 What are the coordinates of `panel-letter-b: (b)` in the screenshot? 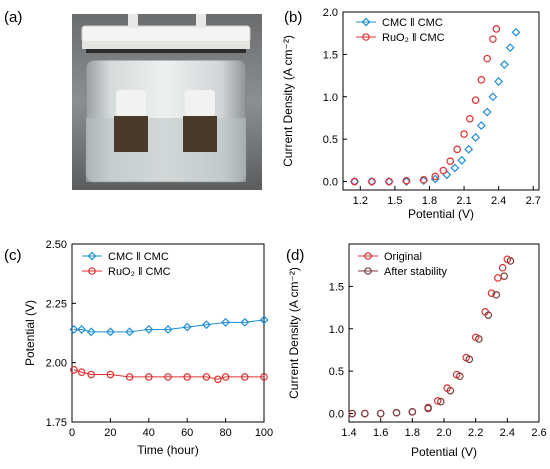 It's located at (293, 17).